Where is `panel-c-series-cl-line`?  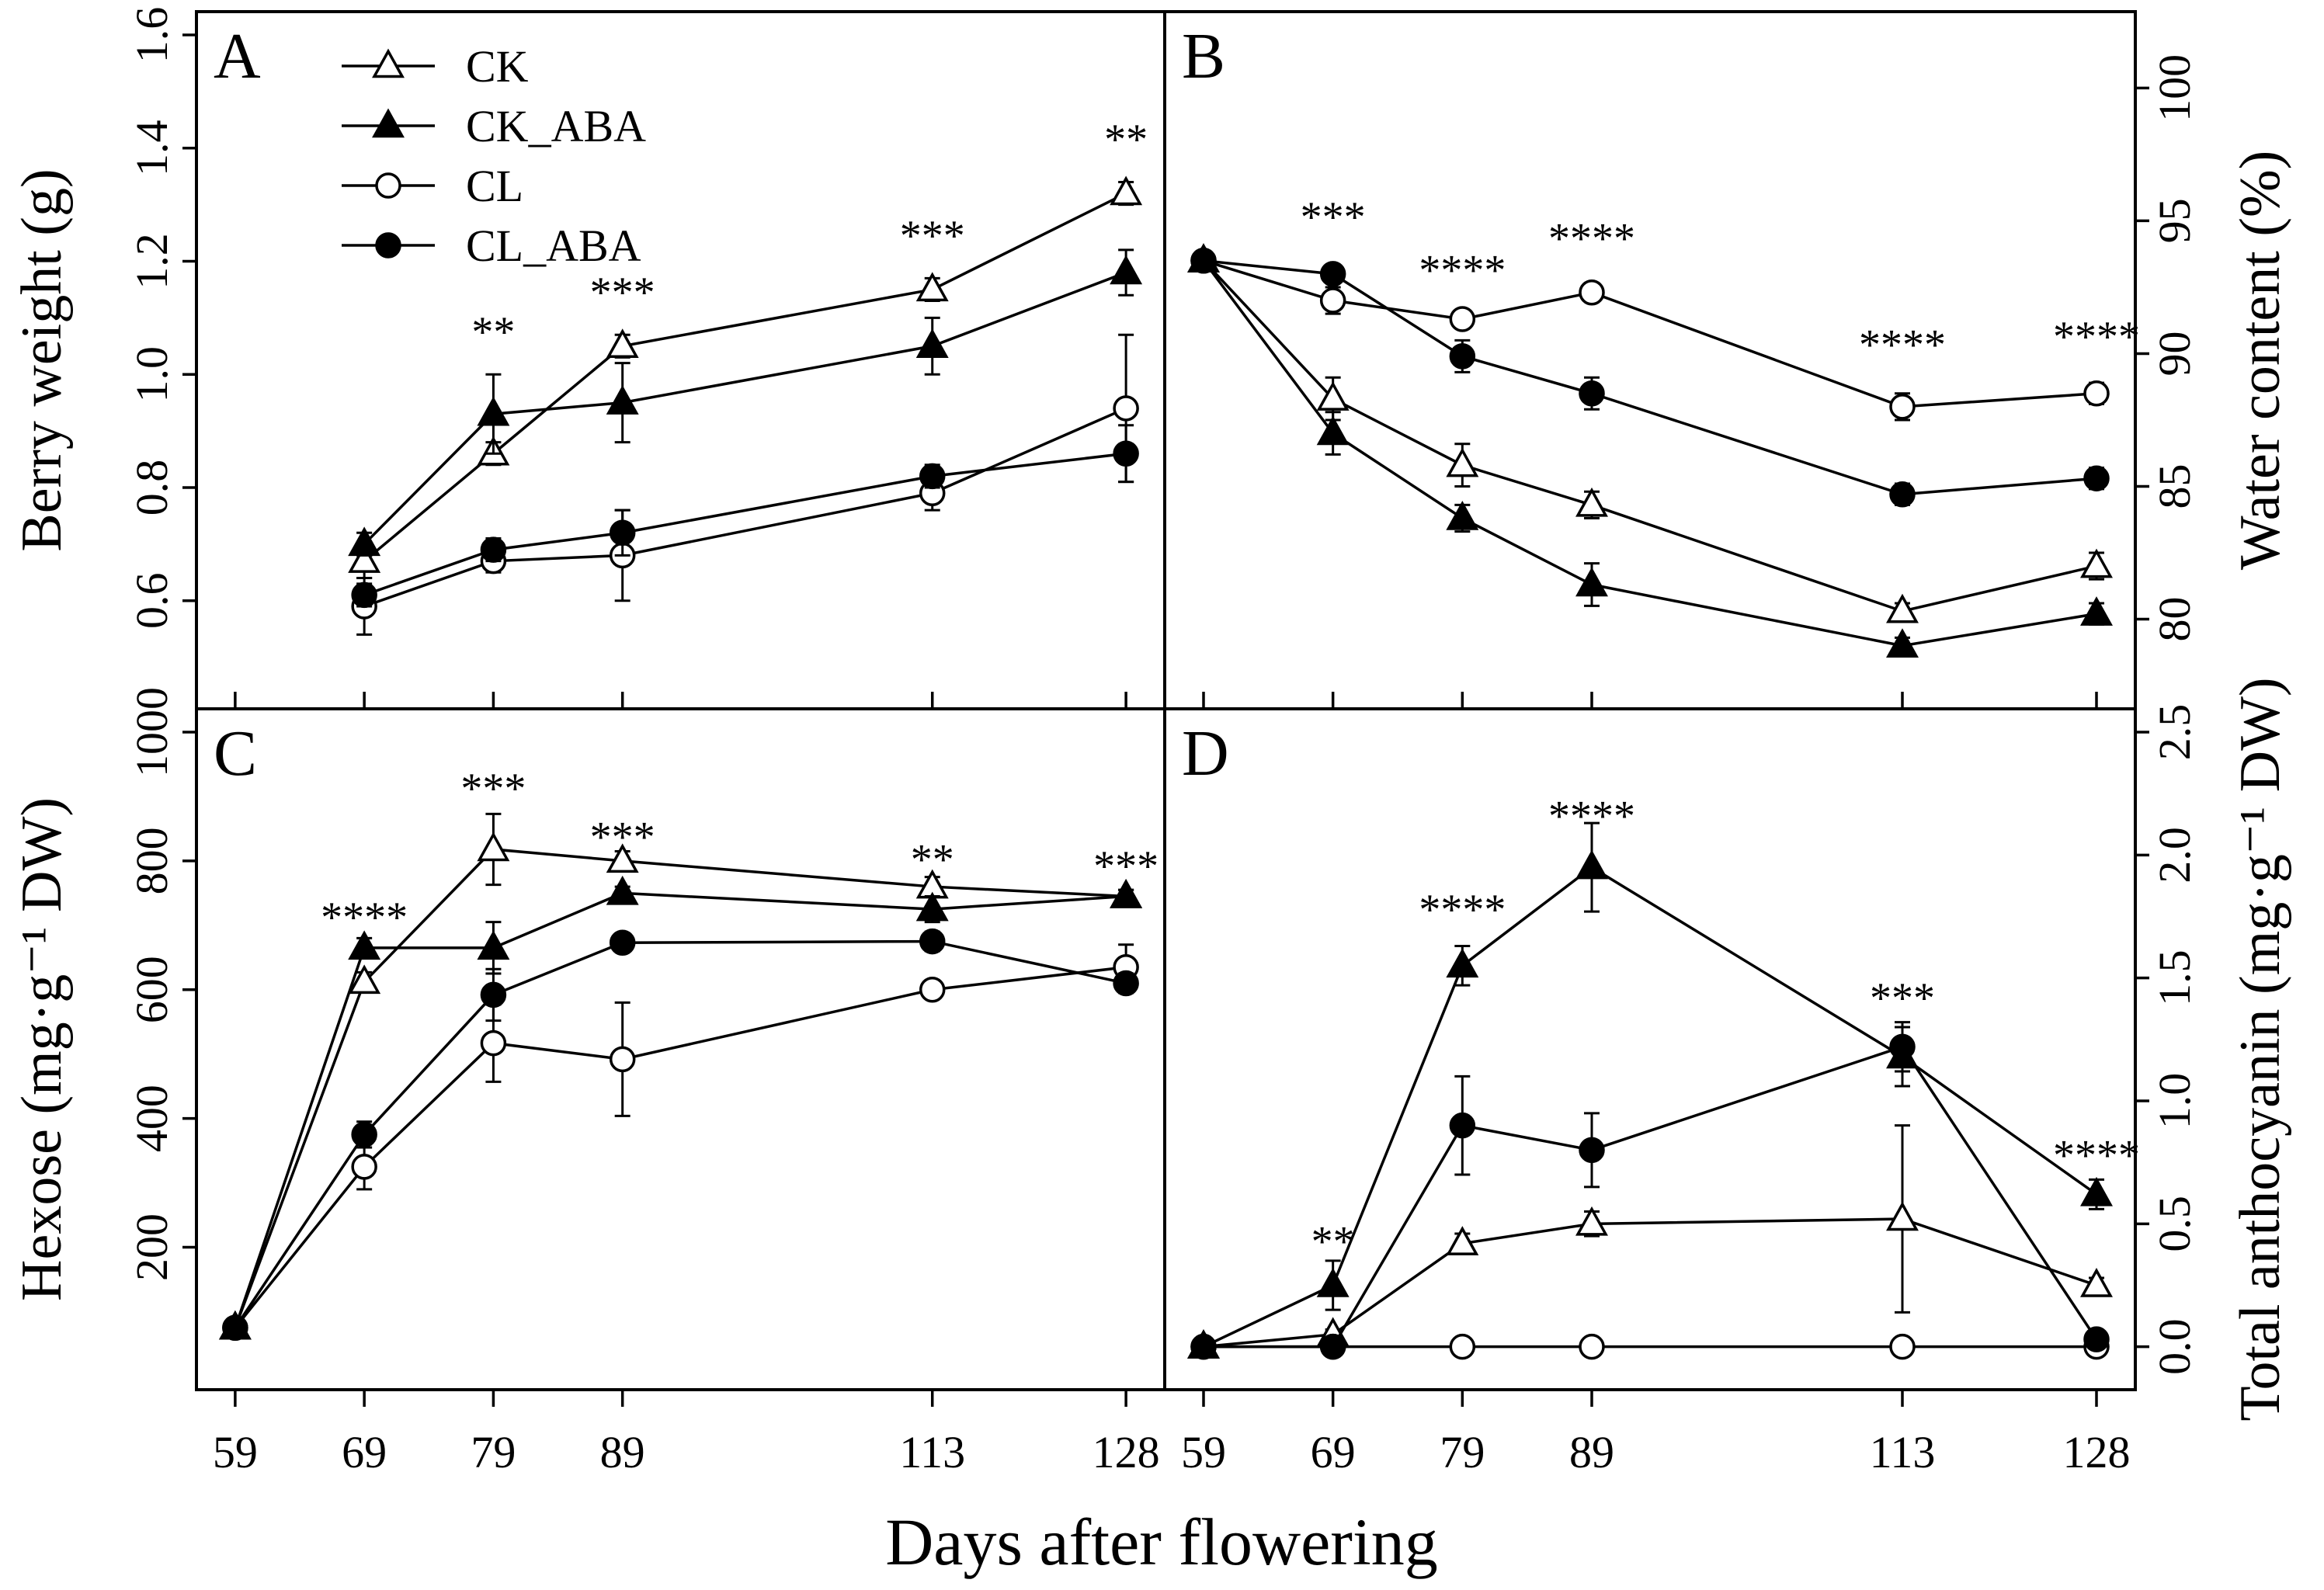
panel-c-series-cl-line is located at coordinates (680, 1147).